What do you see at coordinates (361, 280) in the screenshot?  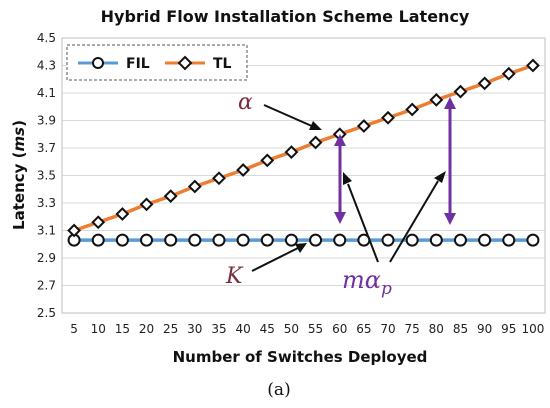 I see `annotation-m-alpha: mα` at bounding box center [361, 280].